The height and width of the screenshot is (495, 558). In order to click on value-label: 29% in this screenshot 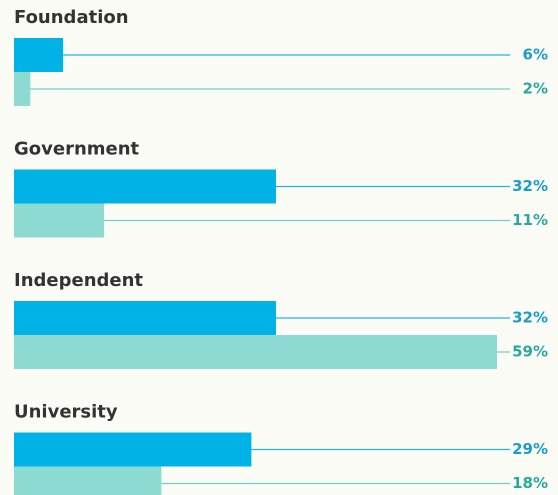, I will do `click(530, 449)`.